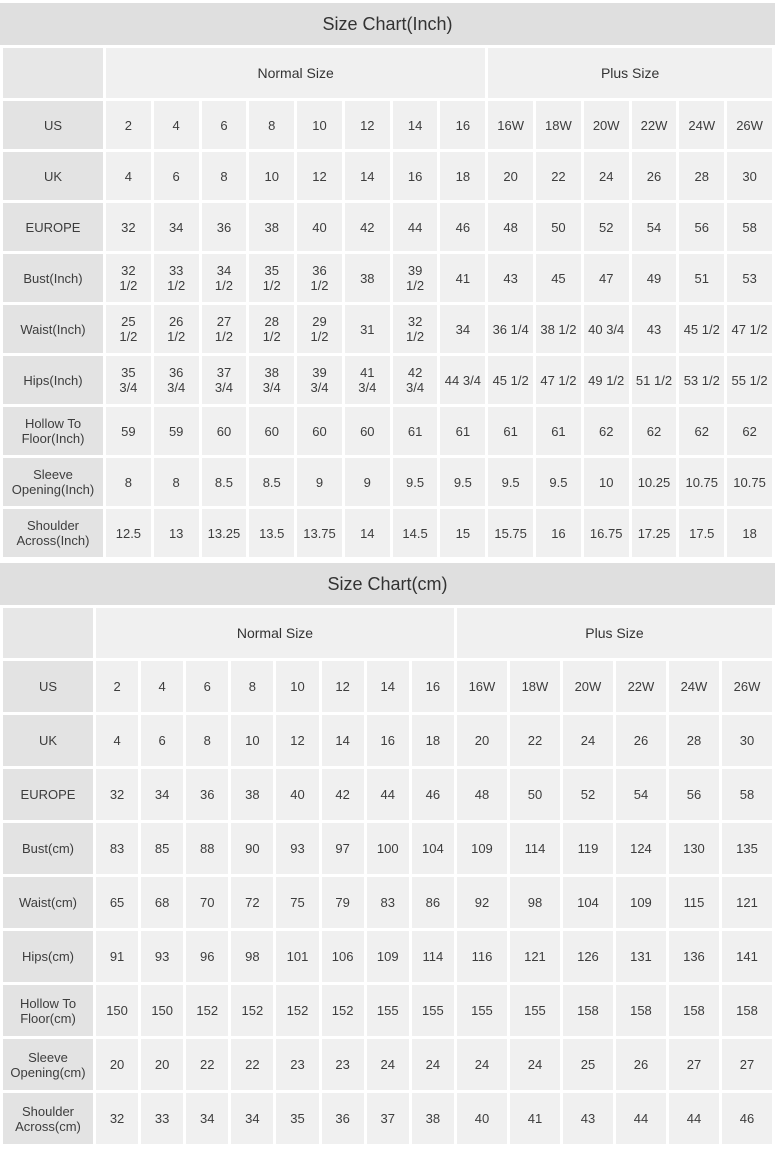  What do you see at coordinates (367, 380) in the screenshot?
I see `size-value-cell: 41 3/4` at bounding box center [367, 380].